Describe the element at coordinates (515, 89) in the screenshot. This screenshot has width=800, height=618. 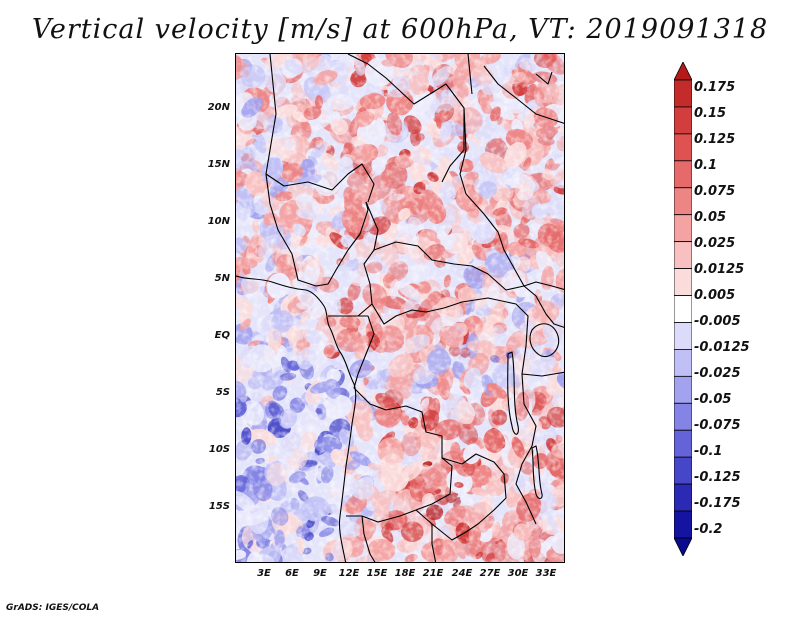
I see `nile-region` at that location.